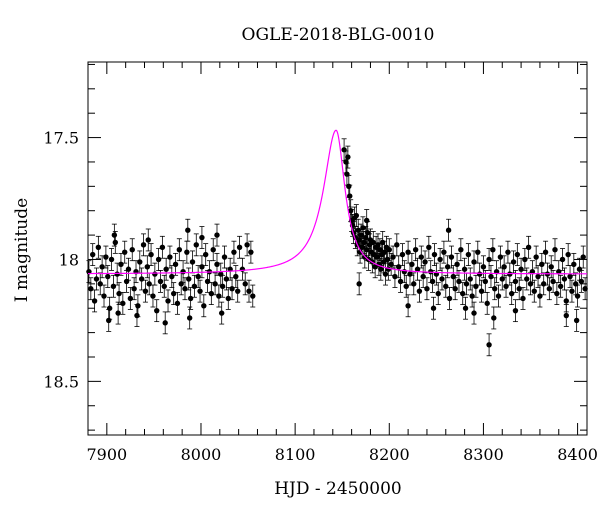 This screenshot has height=512, width=600. What do you see at coordinates (61, 138) in the screenshot?
I see `y-tick-label: 17.5` at bounding box center [61, 138].